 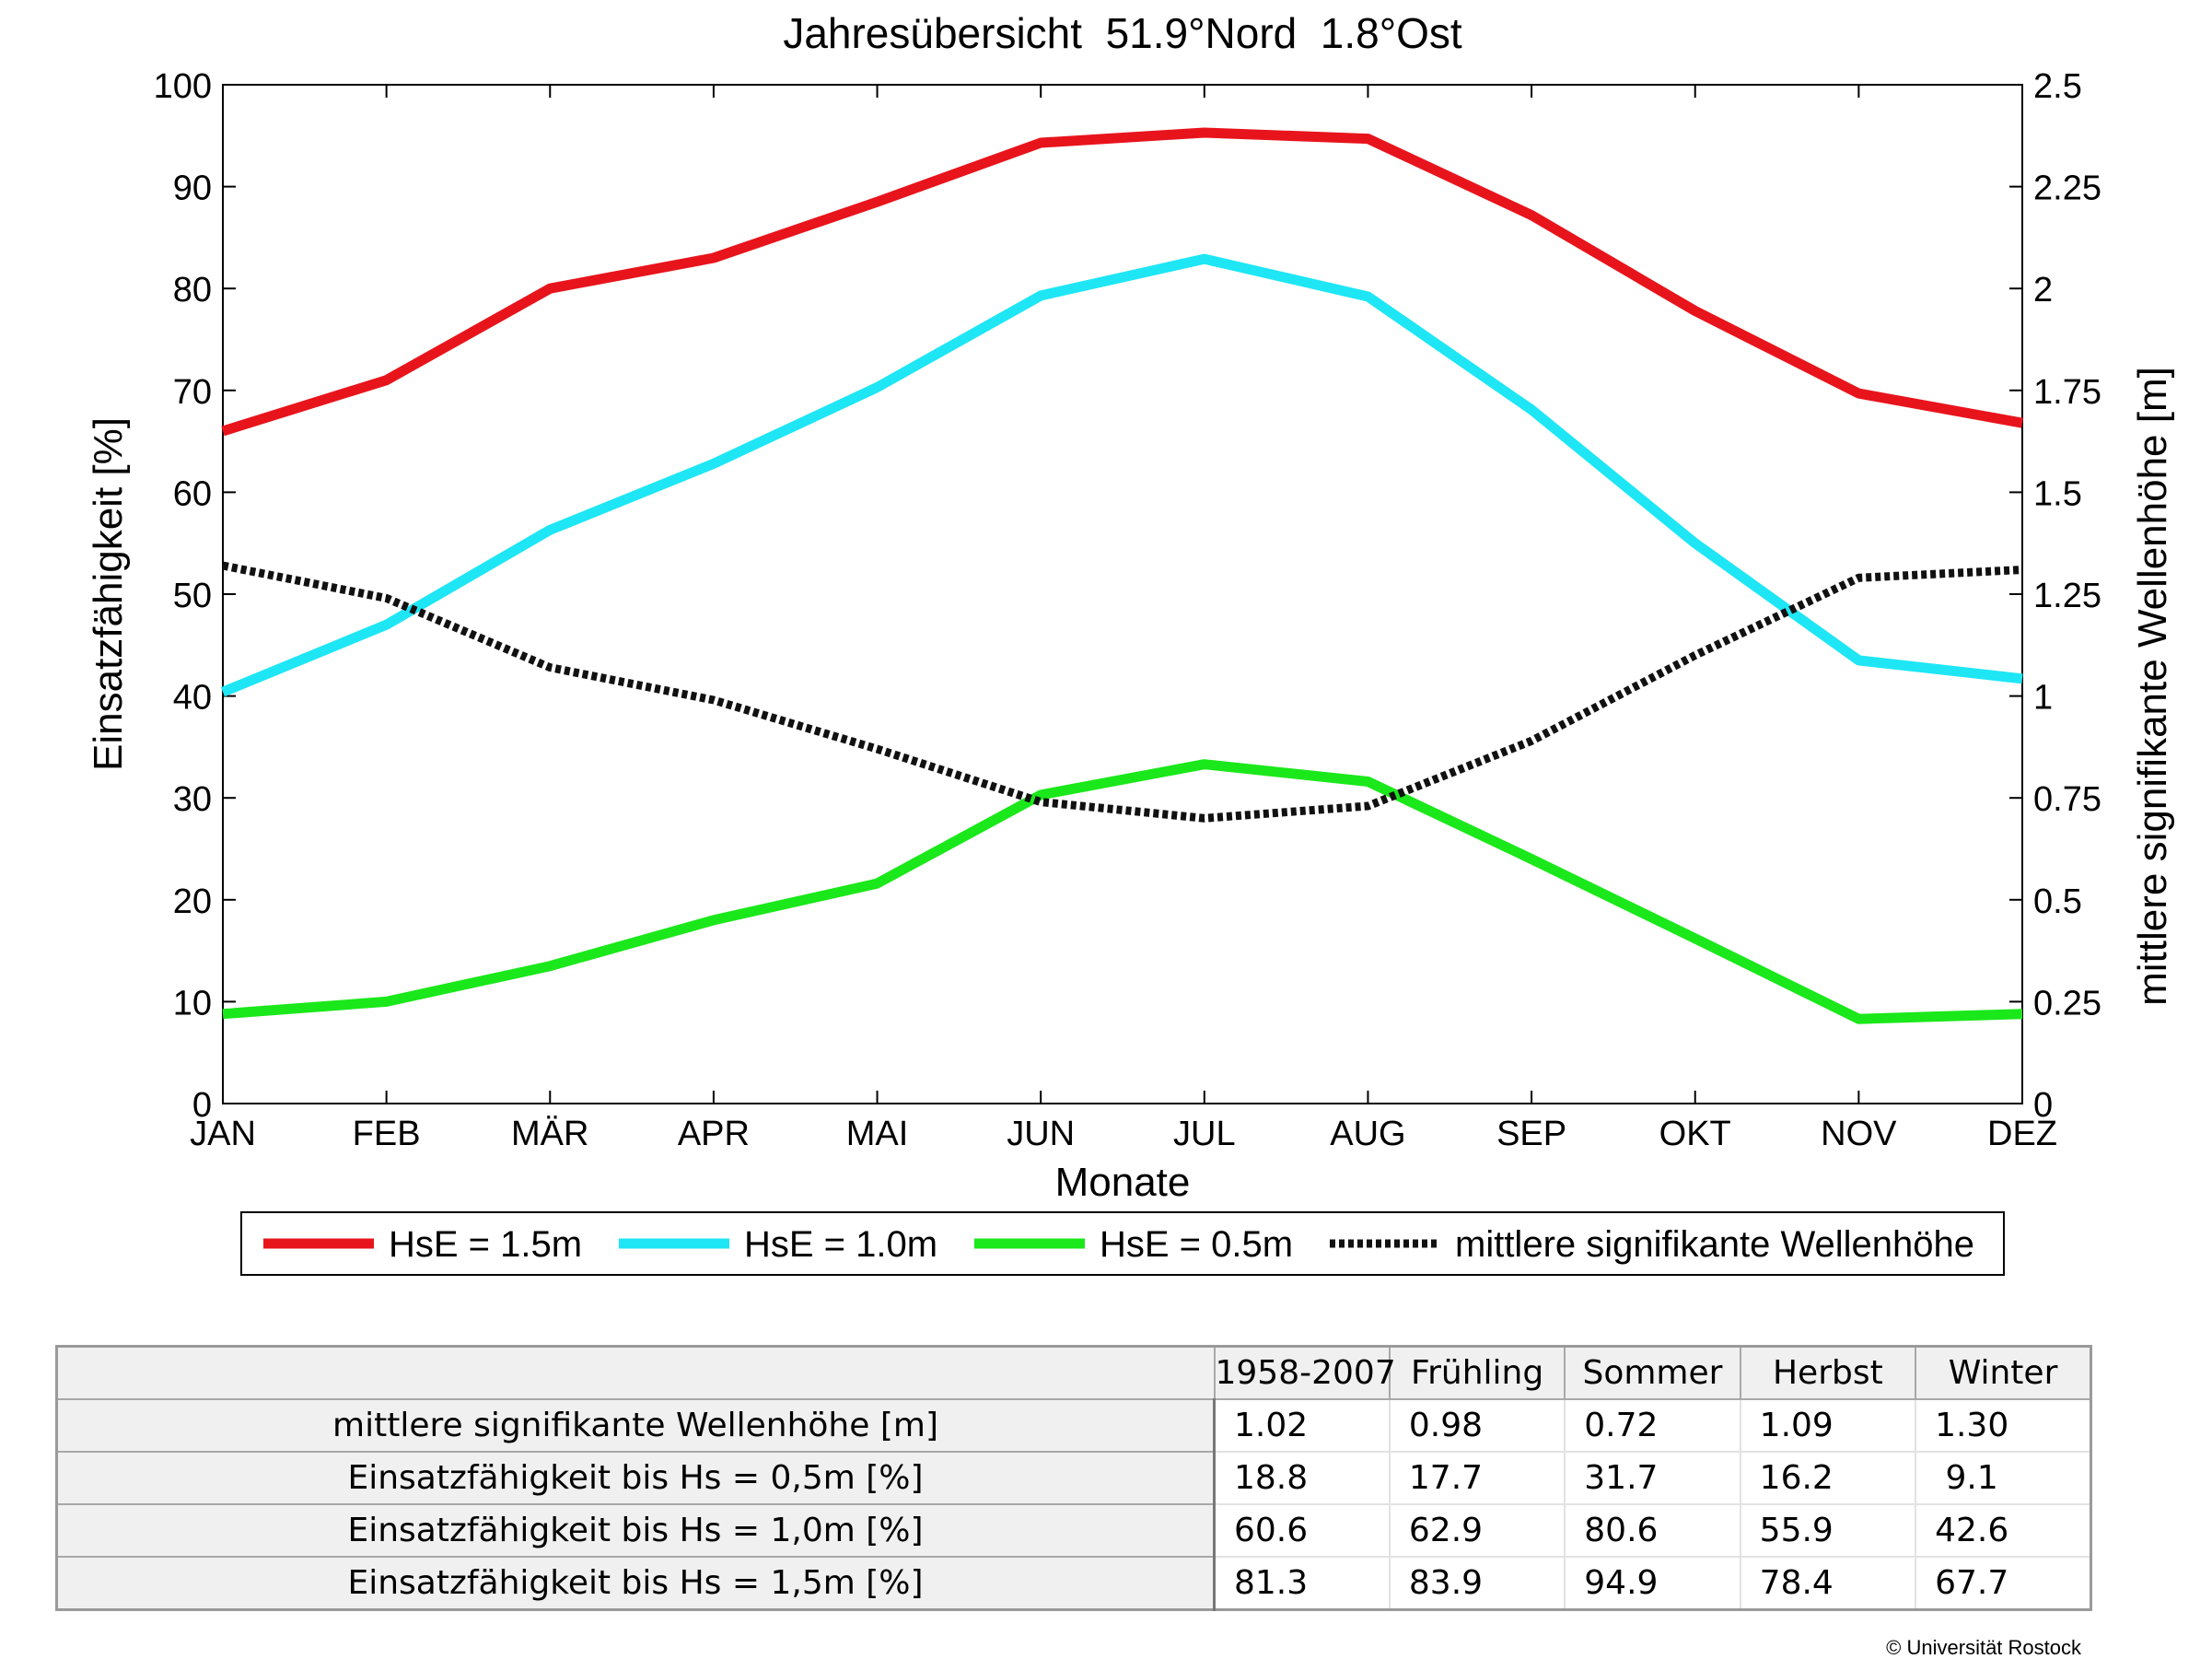 What do you see at coordinates (1305, 1372) in the screenshot?
I see `column-header: 1958-2007` at bounding box center [1305, 1372].